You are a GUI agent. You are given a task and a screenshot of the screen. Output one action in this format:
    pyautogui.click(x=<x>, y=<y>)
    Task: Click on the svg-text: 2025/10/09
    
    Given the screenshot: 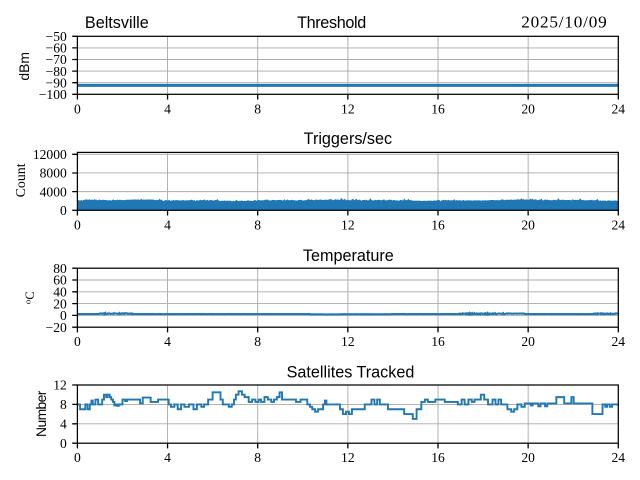 What is the action you would take?
    pyautogui.click(x=564, y=22)
    